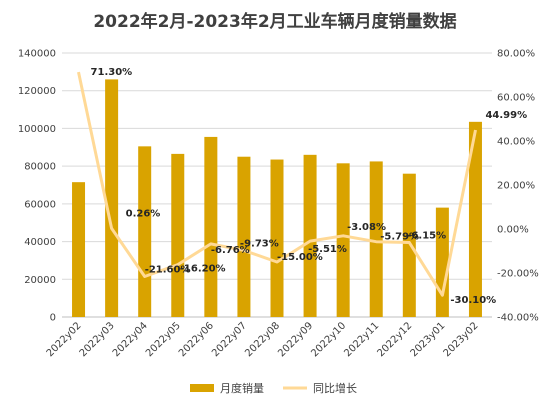 The height and width of the screenshot is (411, 550). Describe the element at coordinates (399, 237) in the screenshot. I see `data-label: -5.79%` at that location.